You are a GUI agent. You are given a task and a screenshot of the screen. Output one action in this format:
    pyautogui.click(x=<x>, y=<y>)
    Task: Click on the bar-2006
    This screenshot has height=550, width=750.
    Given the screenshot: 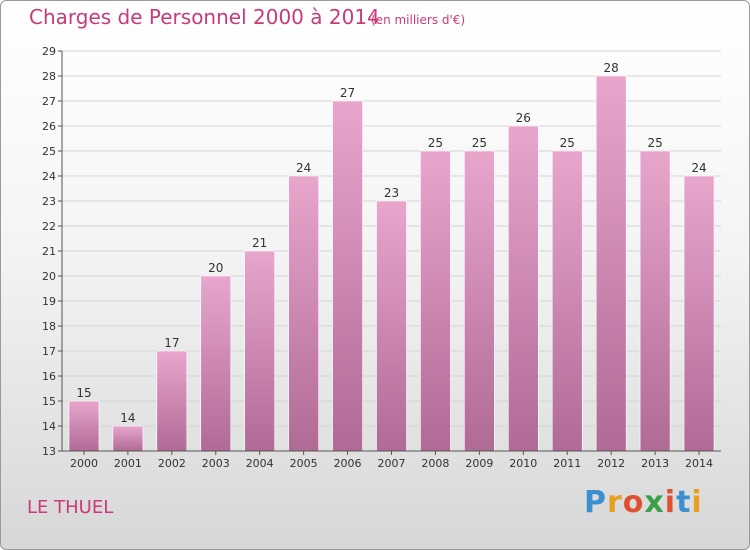 What is the action you would take?
    pyautogui.click(x=347, y=276)
    